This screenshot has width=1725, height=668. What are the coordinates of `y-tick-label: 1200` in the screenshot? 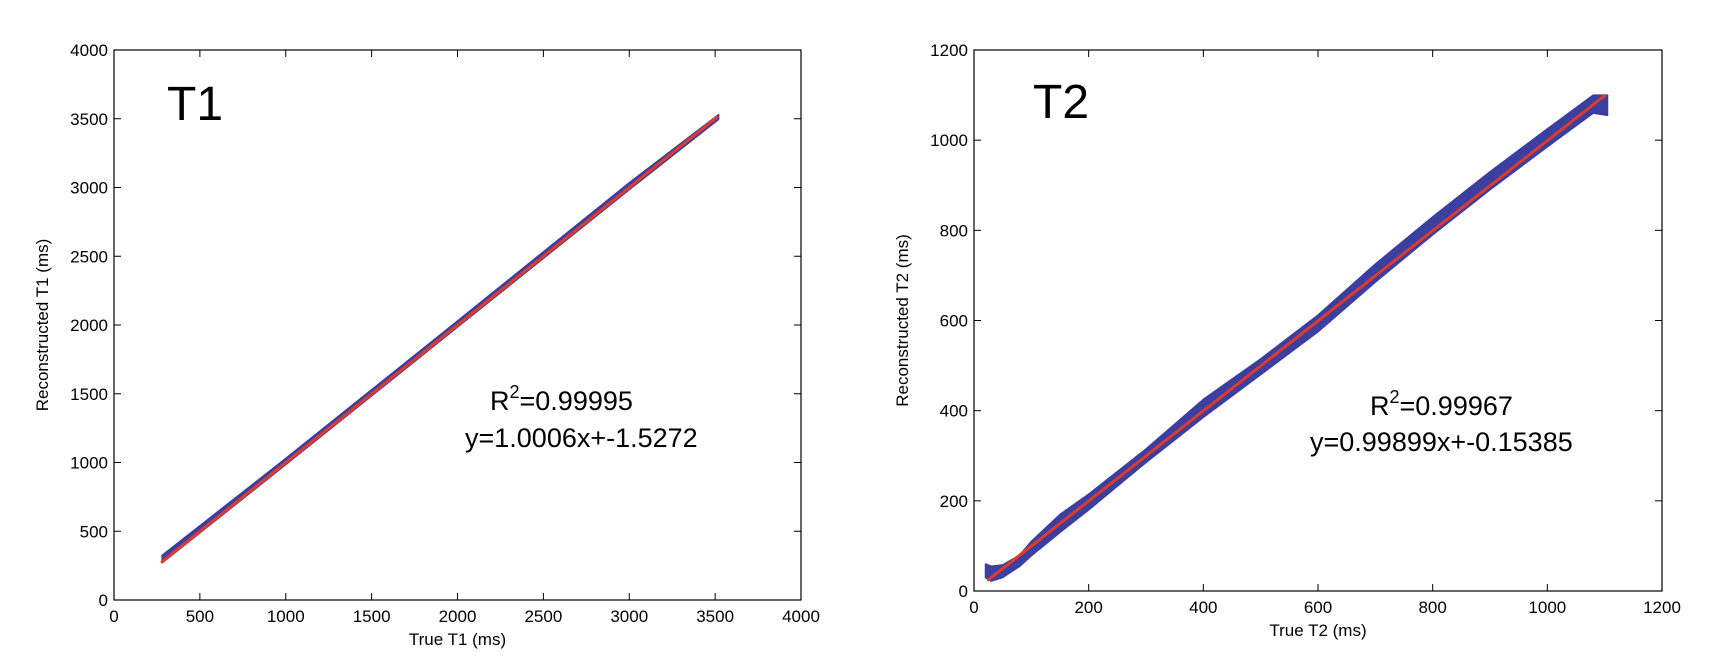 It's located at (949, 50).